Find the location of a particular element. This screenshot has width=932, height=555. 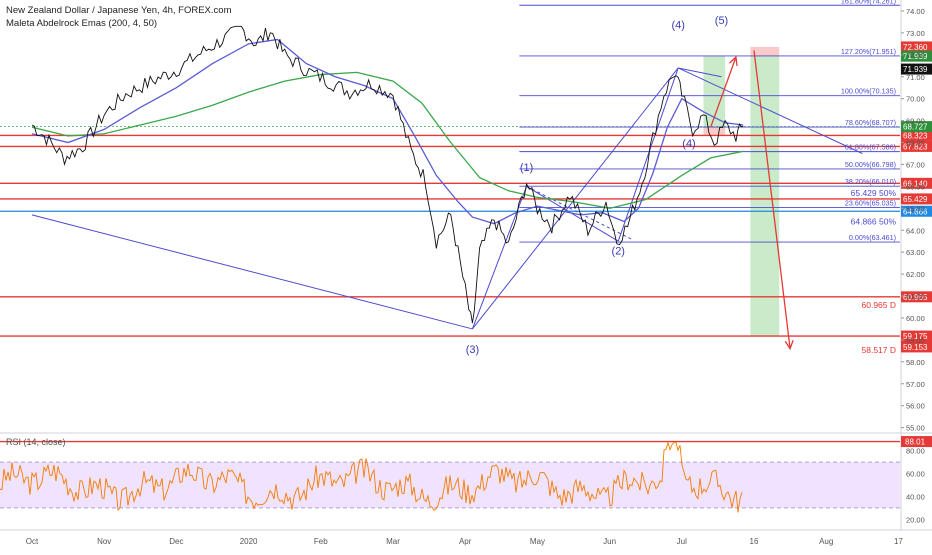

level-price-label: 66.140 is located at coordinates (915, 183).